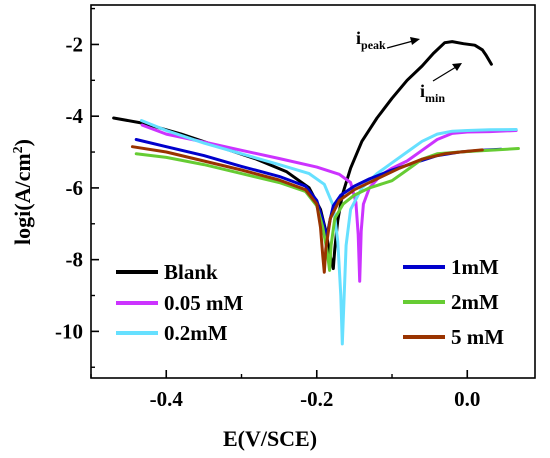 This screenshot has width=550, height=458. What do you see at coordinates (69, 331) in the screenshot?
I see `y-tick-label: -10` at bounding box center [69, 331].